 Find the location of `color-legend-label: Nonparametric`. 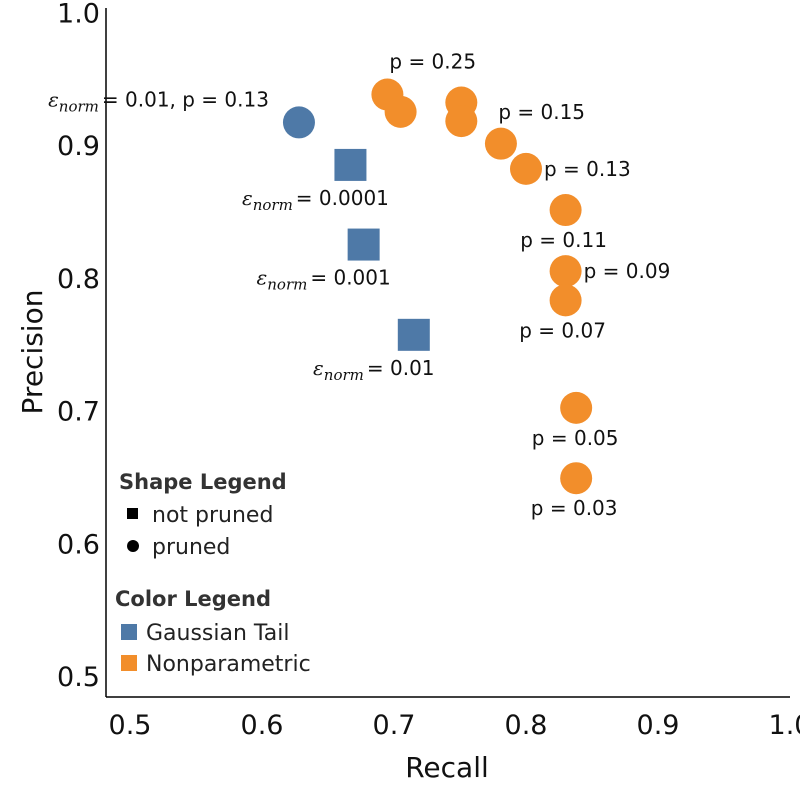

color-legend-label: Nonparametric is located at coordinates (228, 664).